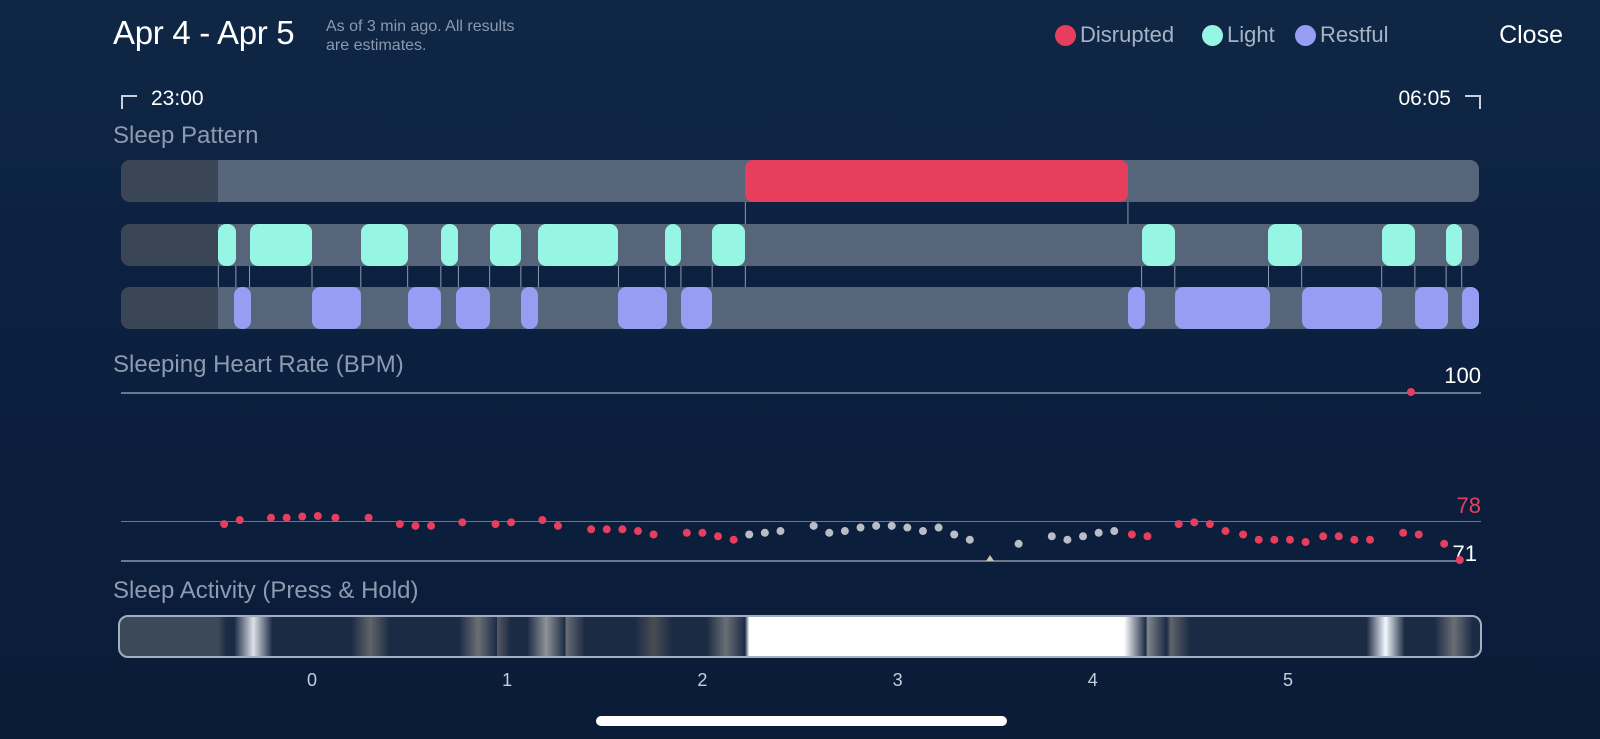  I want to click on close-button: Close, so click(1531, 35).